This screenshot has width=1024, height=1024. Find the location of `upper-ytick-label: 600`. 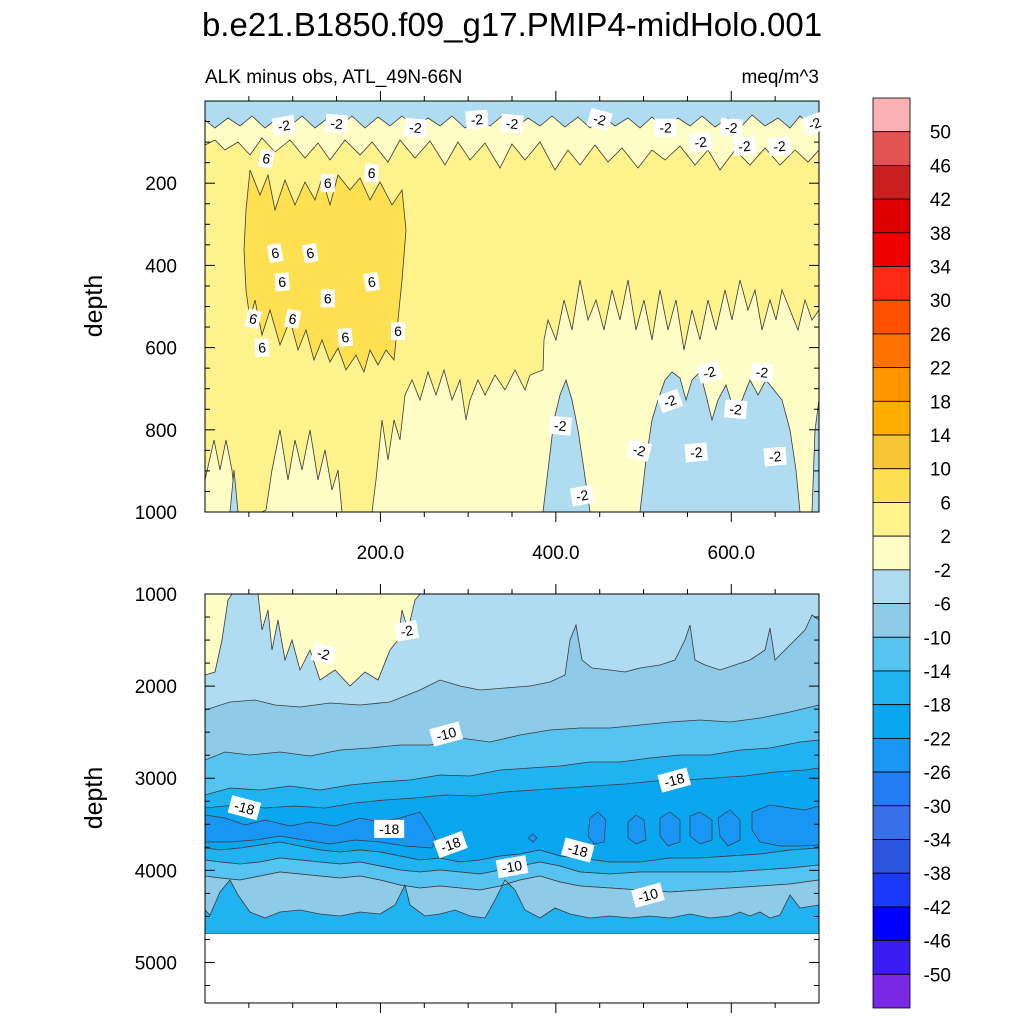

upper-ytick-label: 600 is located at coordinates (161, 349).